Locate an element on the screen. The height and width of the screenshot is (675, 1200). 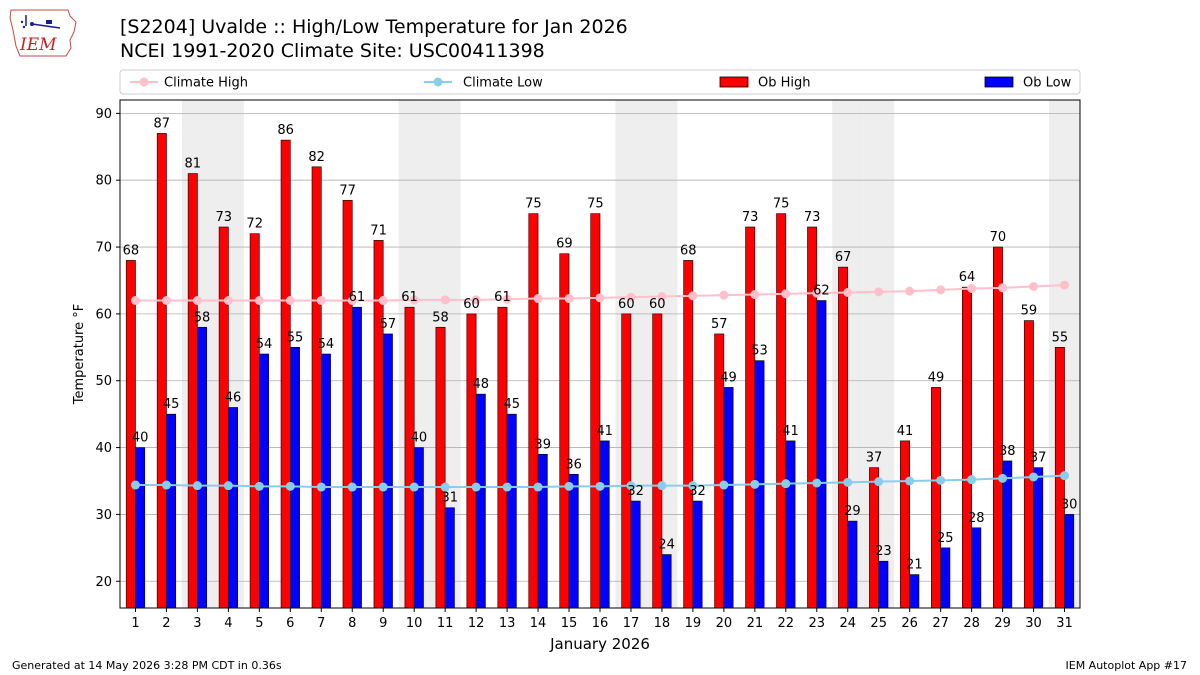
bar-label-ob-high-day-1: 68 is located at coordinates (131, 250).